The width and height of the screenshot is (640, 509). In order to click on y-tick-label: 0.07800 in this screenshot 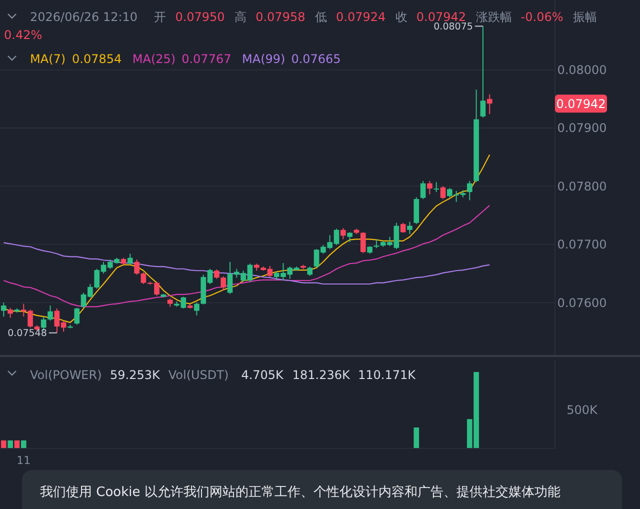, I will do `click(582, 186)`.